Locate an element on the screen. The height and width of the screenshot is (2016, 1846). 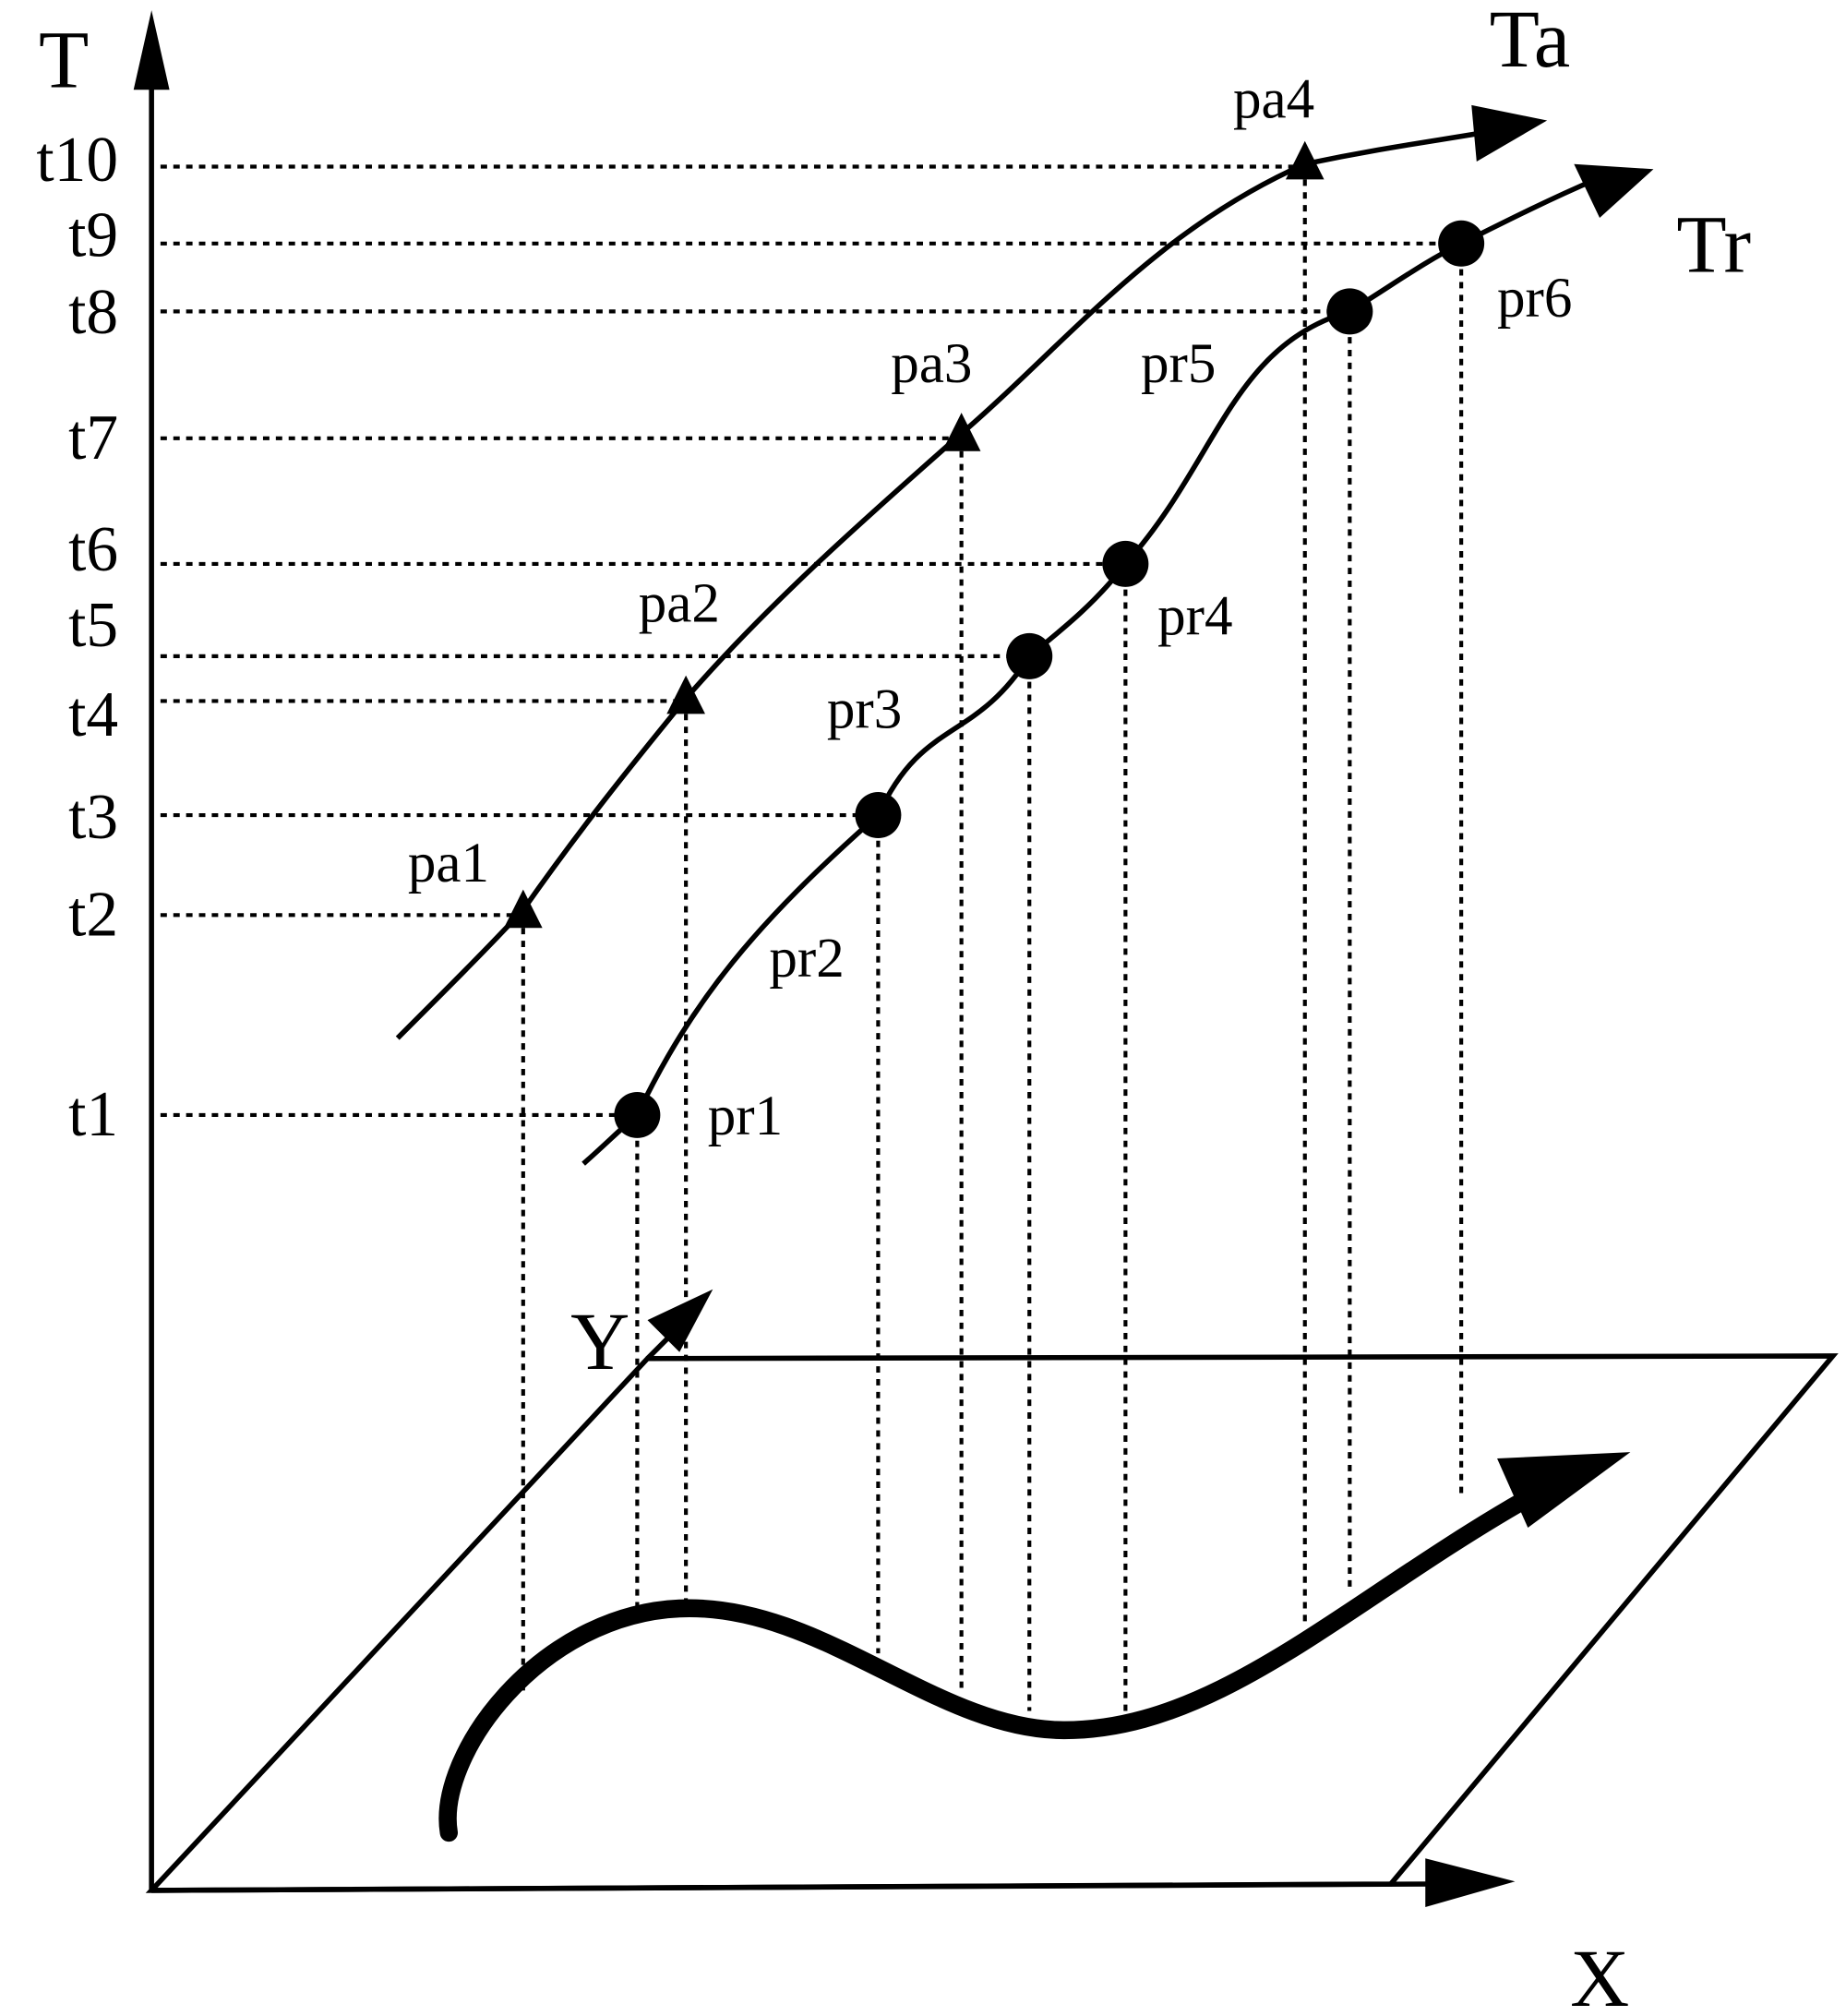
recorded-point-label: pr1 is located at coordinates (746, 1116).